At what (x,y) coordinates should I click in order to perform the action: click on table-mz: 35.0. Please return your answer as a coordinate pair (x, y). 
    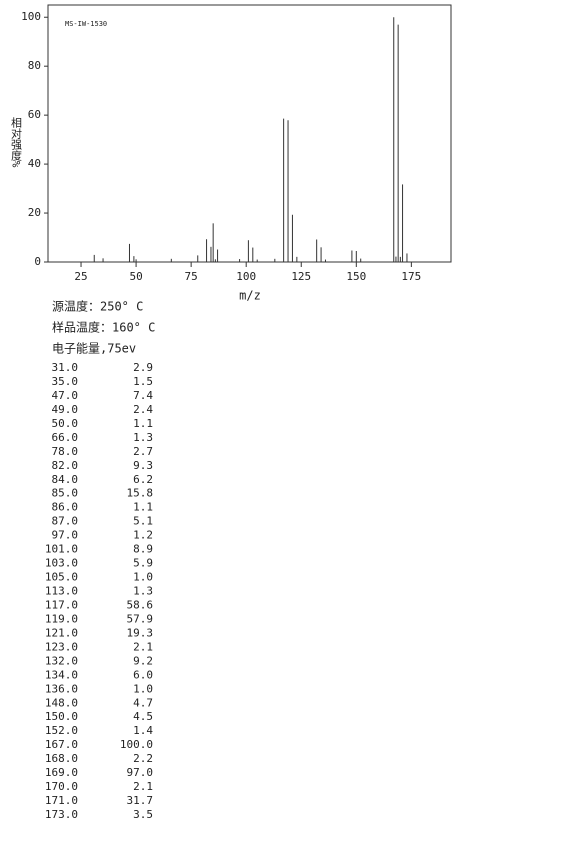
    Looking at the image, I should click on (65, 381).